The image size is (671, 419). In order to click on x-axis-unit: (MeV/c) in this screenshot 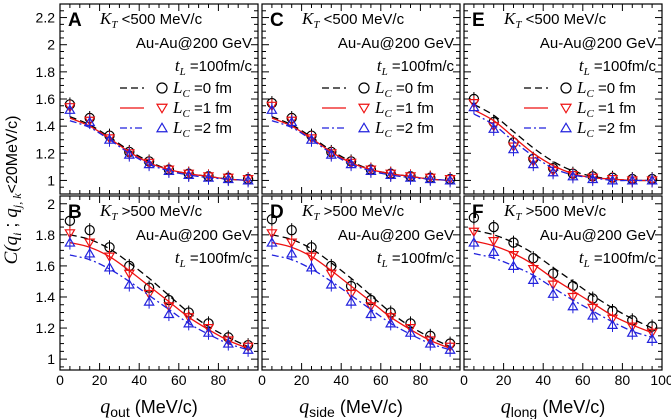, I will do `click(369, 407)`.